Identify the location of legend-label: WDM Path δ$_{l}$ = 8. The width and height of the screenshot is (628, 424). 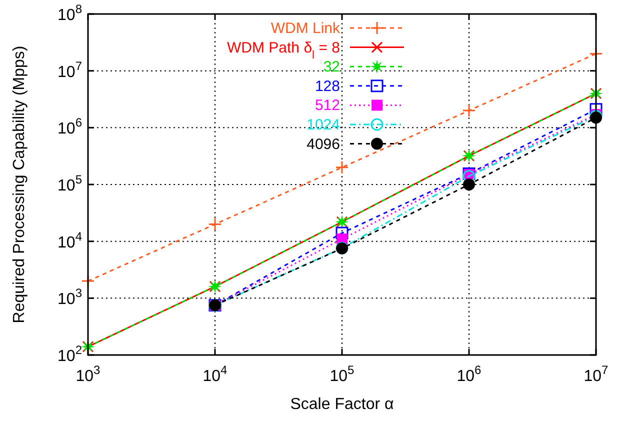
(283, 50).